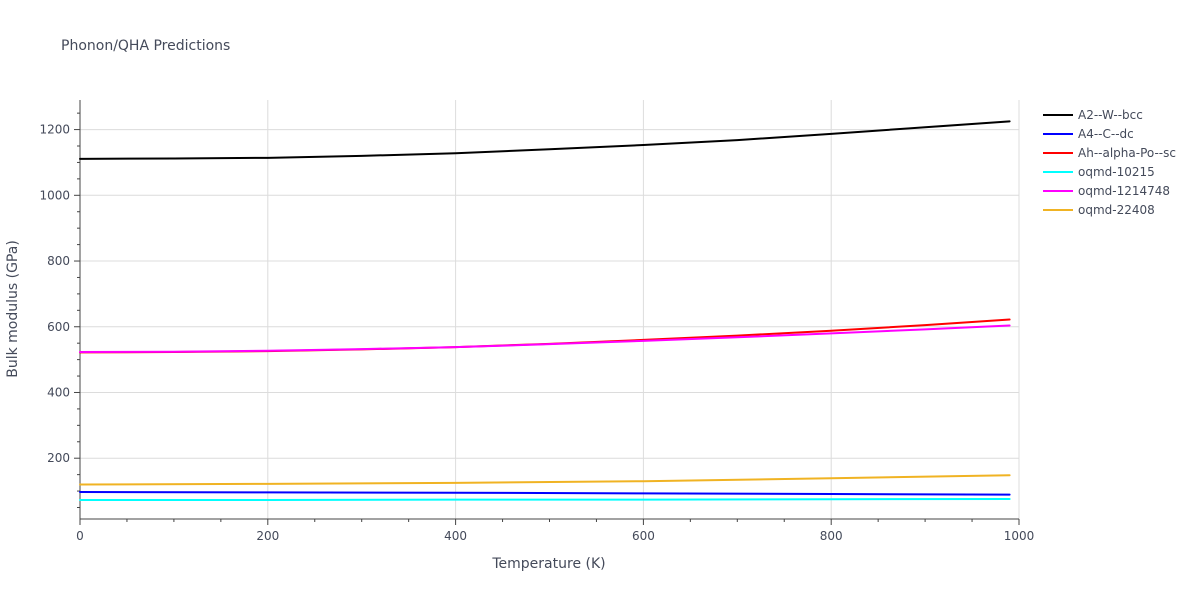 This screenshot has height=600, width=1200. I want to click on x-tick-label: 400, so click(455, 536).